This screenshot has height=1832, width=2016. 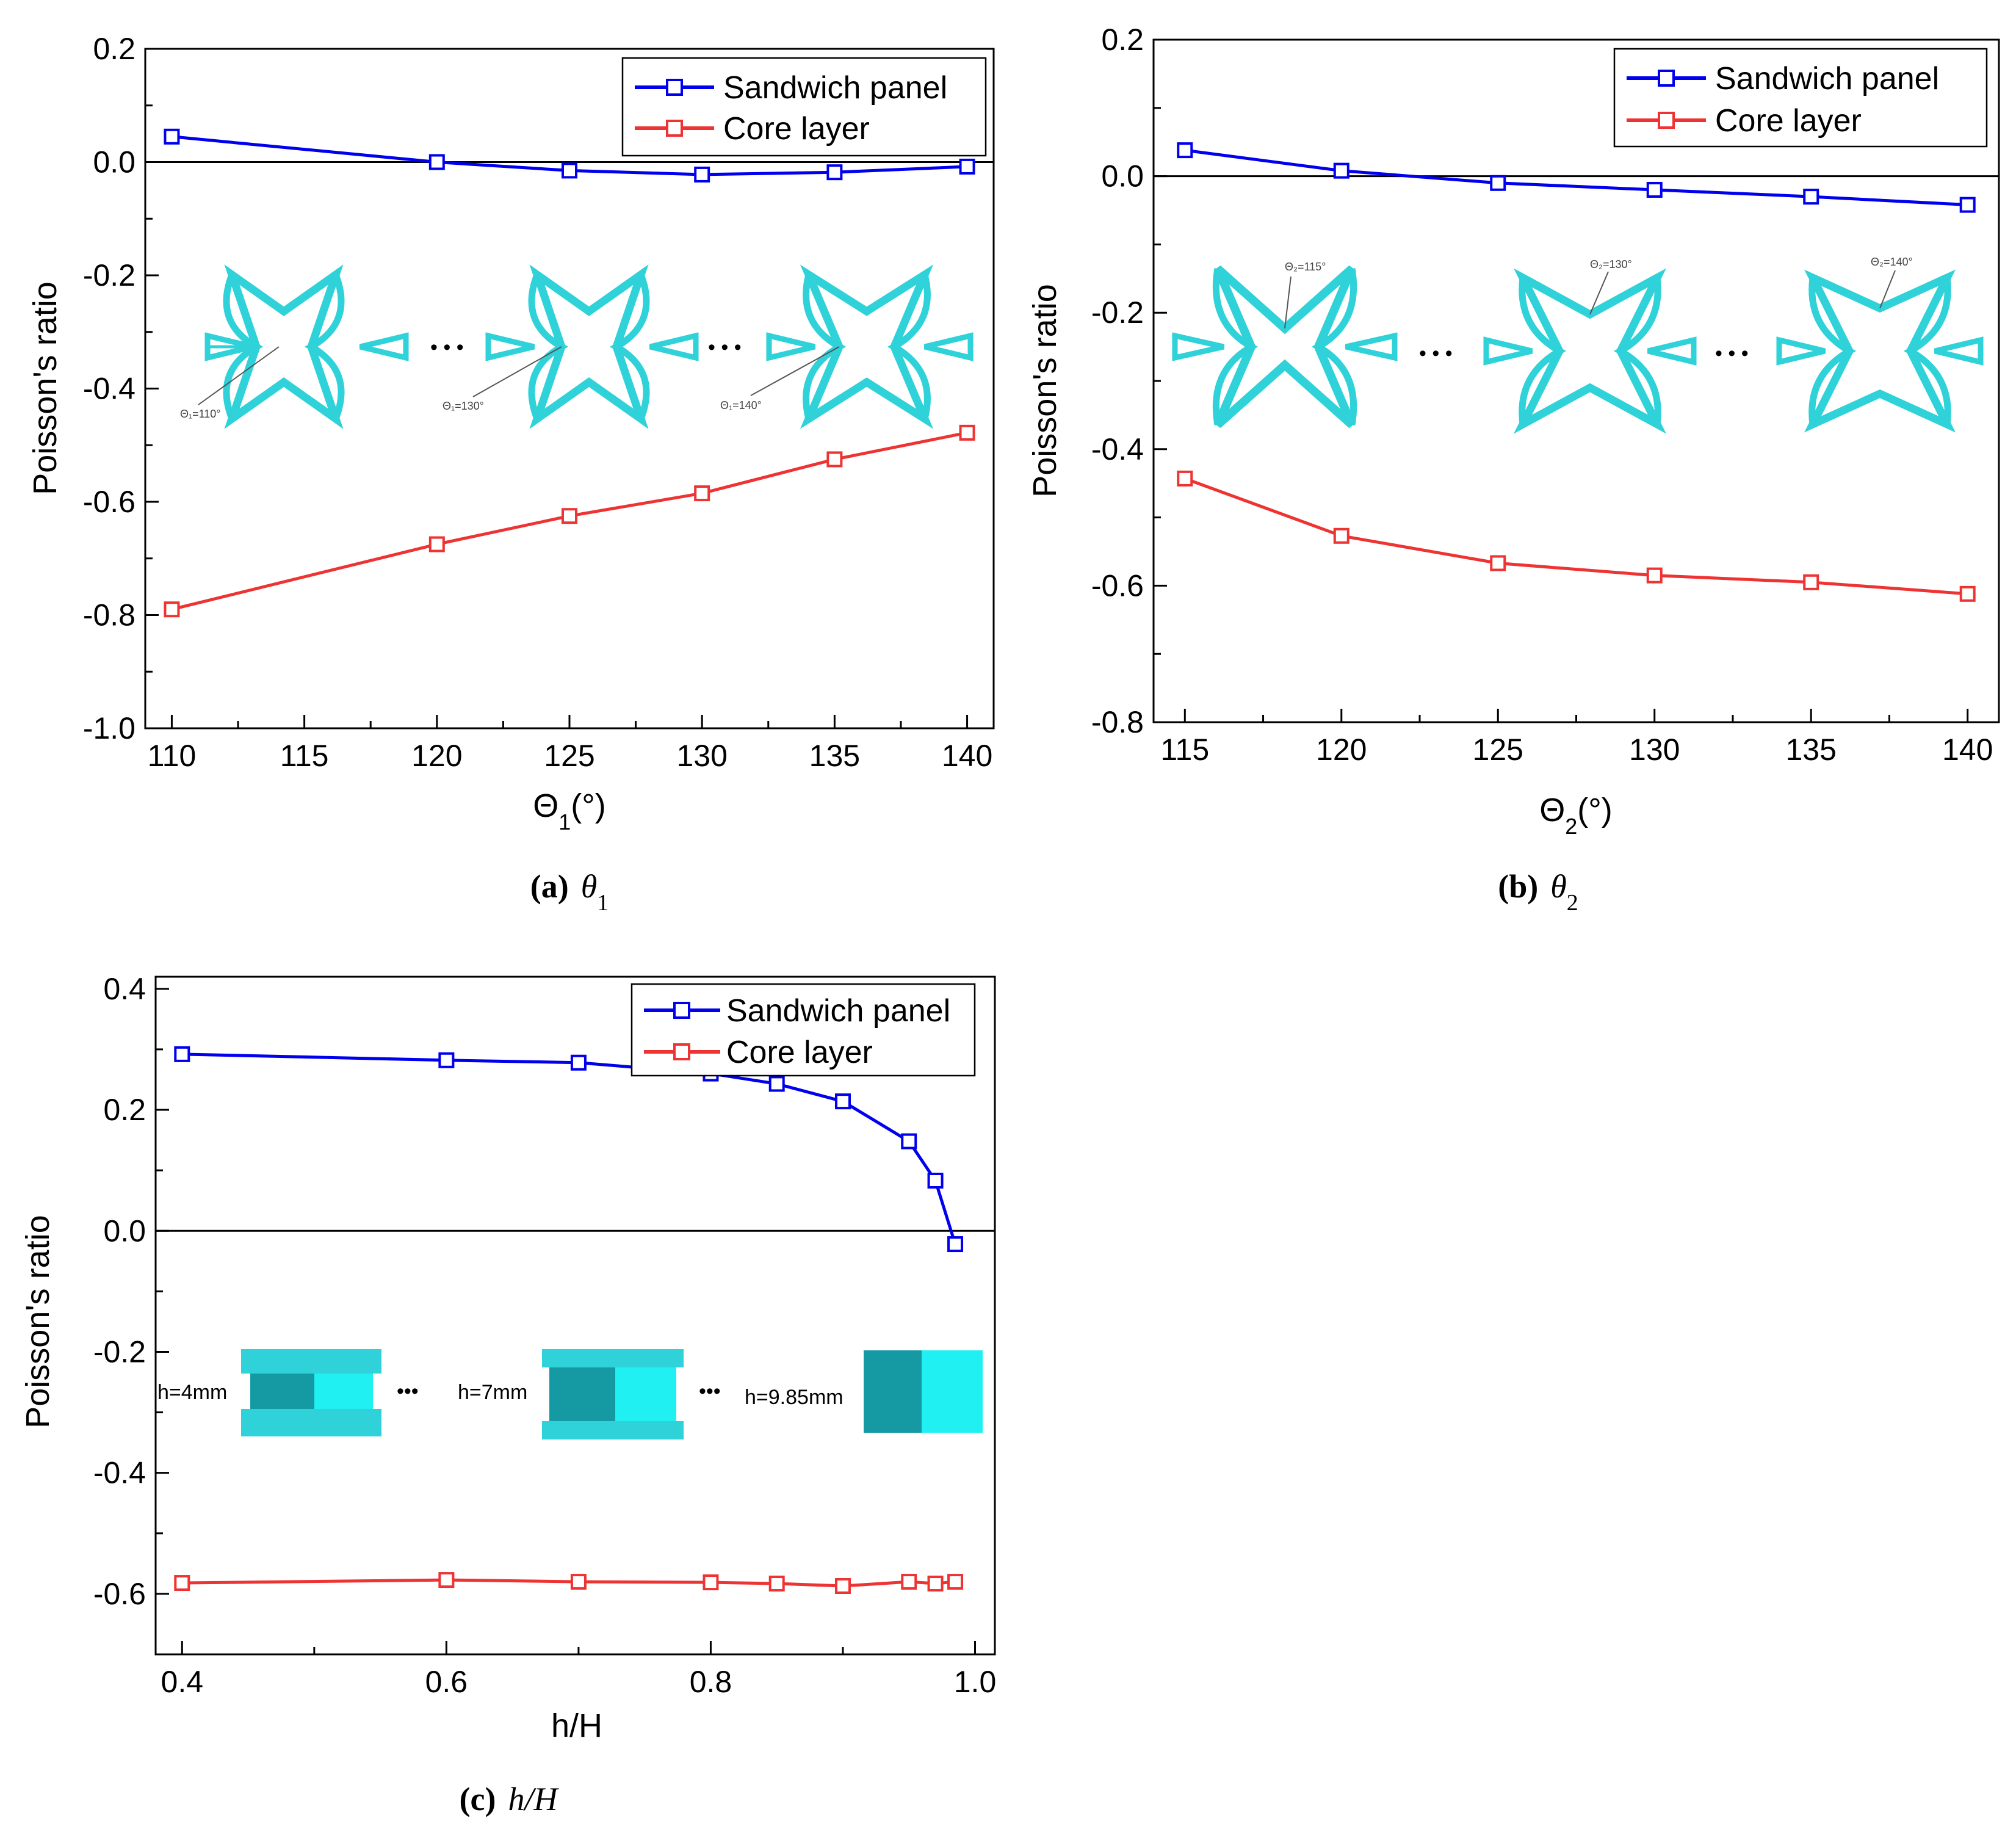 What do you see at coordinates (121, 388) in the screenshot?
I see `y-ticks: 0.2 0.0 -0.2 -0.4 -0.6 -0.8 -1.0` at bounding box center [121, 388].